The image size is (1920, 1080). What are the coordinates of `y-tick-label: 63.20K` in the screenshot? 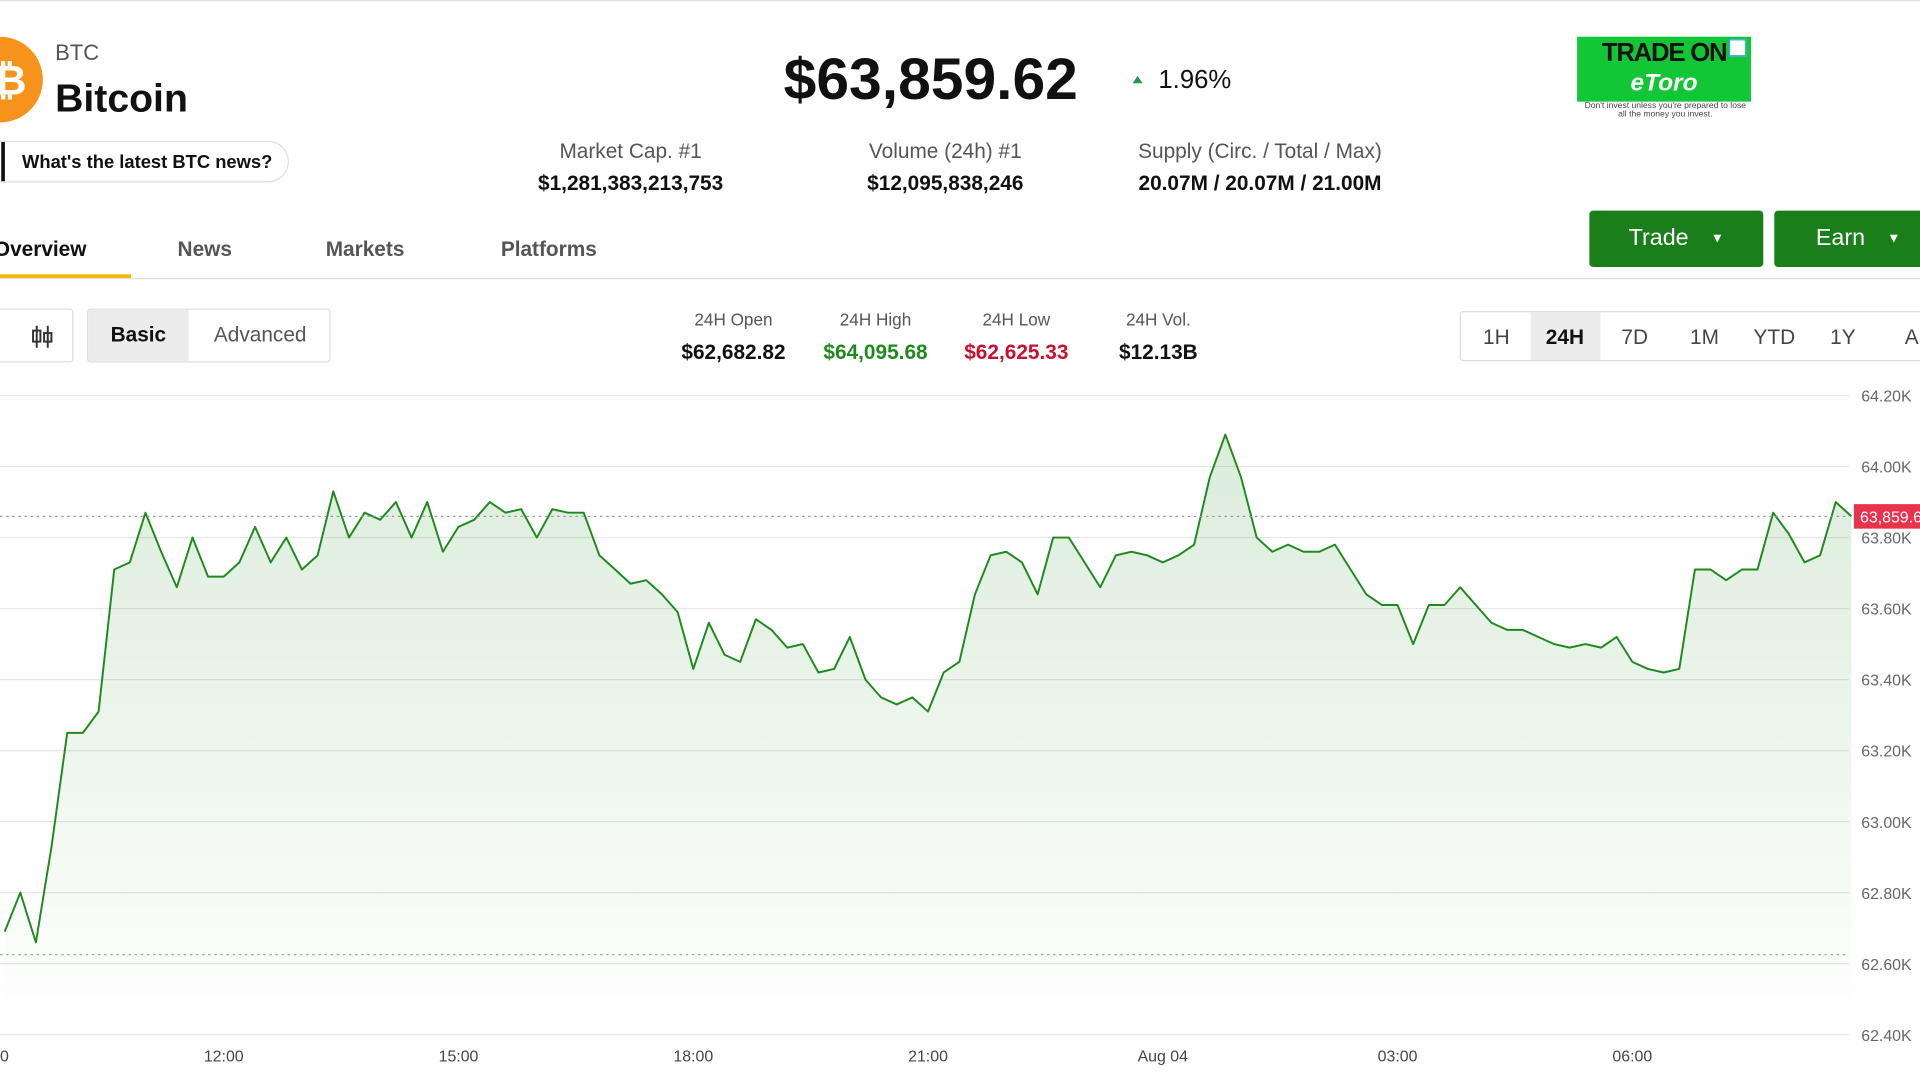 It's located at (1886, 752).